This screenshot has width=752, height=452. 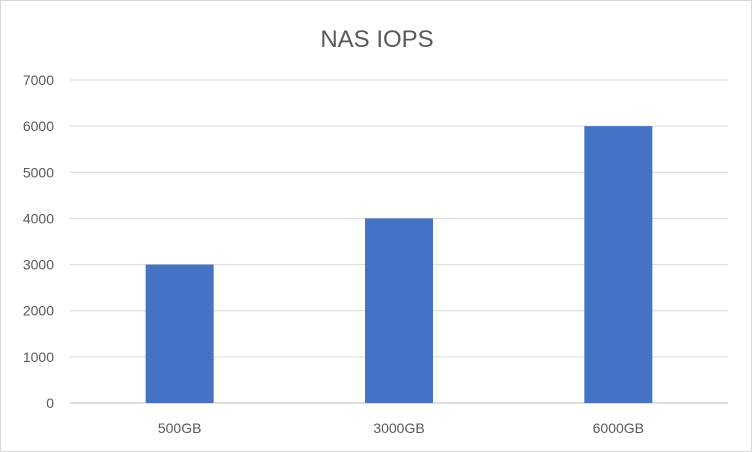 I want to click on y-tick-label: 5000, so click(x=38, y=172).